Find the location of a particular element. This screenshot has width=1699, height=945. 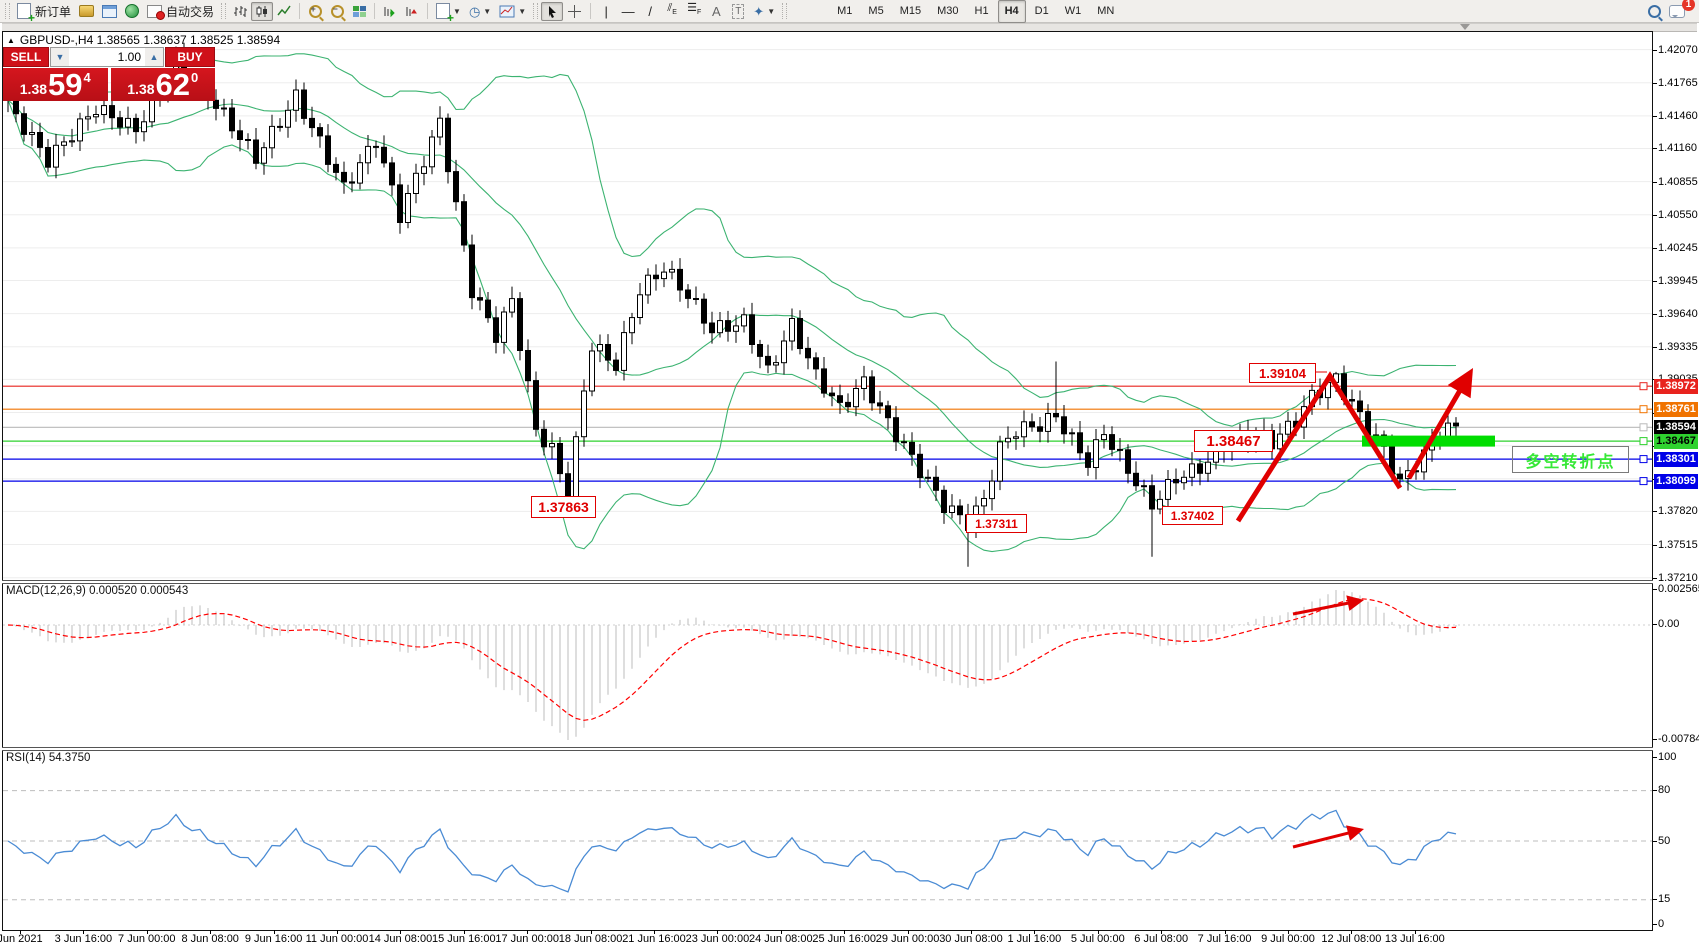

ask-prefix: 1.38 is located at coordinates (141, 89).